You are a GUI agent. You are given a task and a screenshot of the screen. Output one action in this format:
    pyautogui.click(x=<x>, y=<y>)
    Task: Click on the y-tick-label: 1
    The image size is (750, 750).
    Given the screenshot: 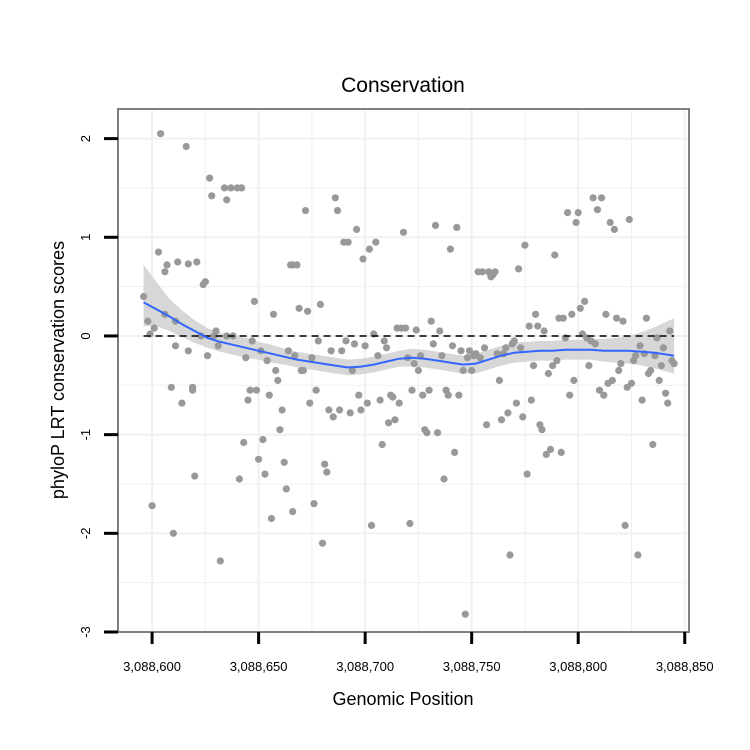 What is the action you would take?
    pyautogui.click(x=85, y=237)
    